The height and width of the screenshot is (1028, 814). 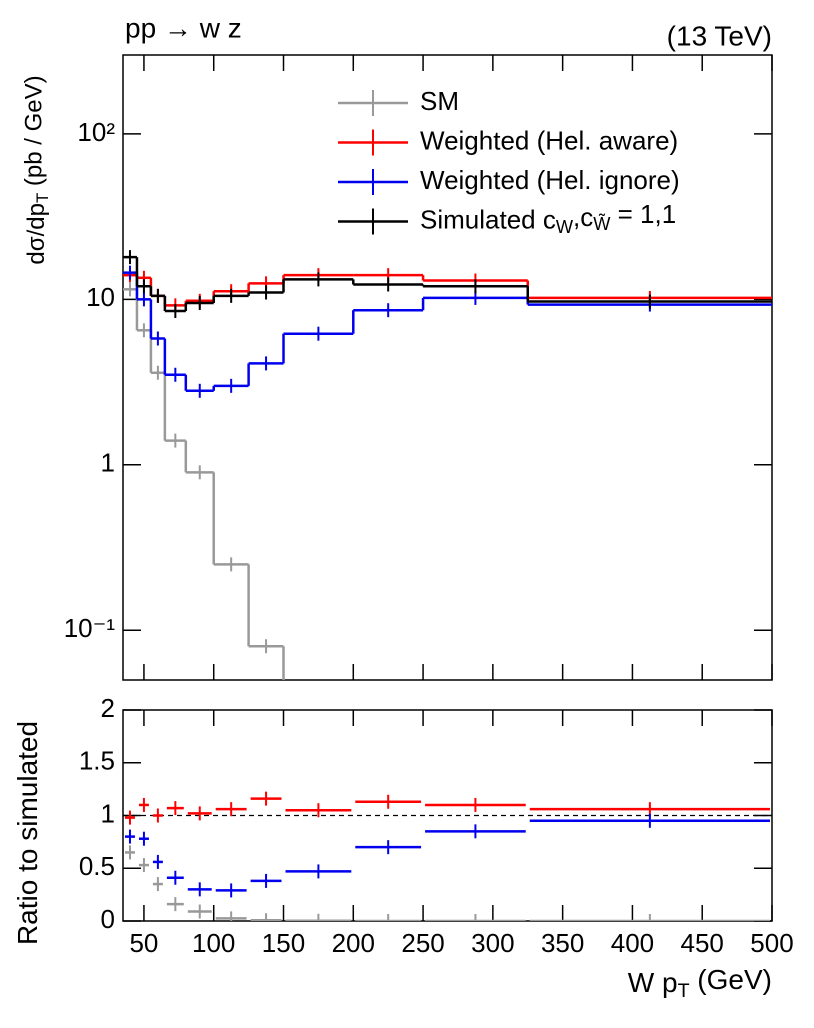 I want to click on legend-label: SM, so click(x=439, y=101).